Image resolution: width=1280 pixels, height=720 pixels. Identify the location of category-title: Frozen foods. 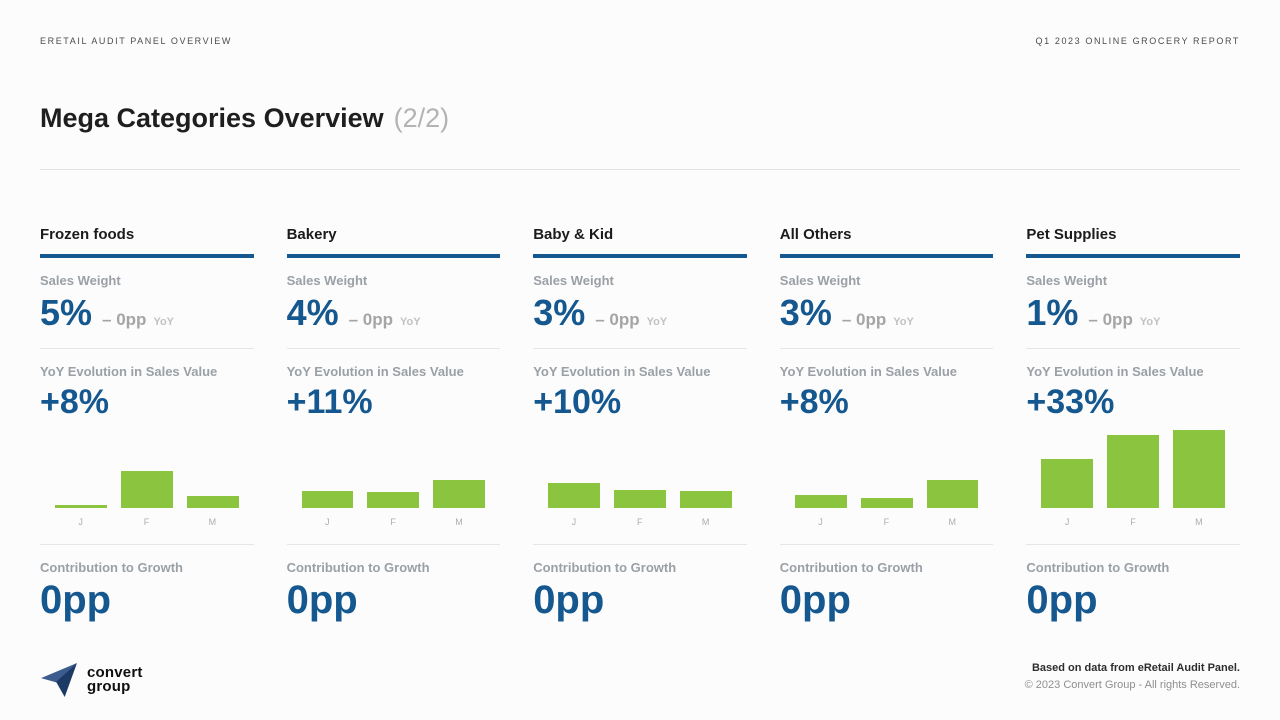
(87, 234).